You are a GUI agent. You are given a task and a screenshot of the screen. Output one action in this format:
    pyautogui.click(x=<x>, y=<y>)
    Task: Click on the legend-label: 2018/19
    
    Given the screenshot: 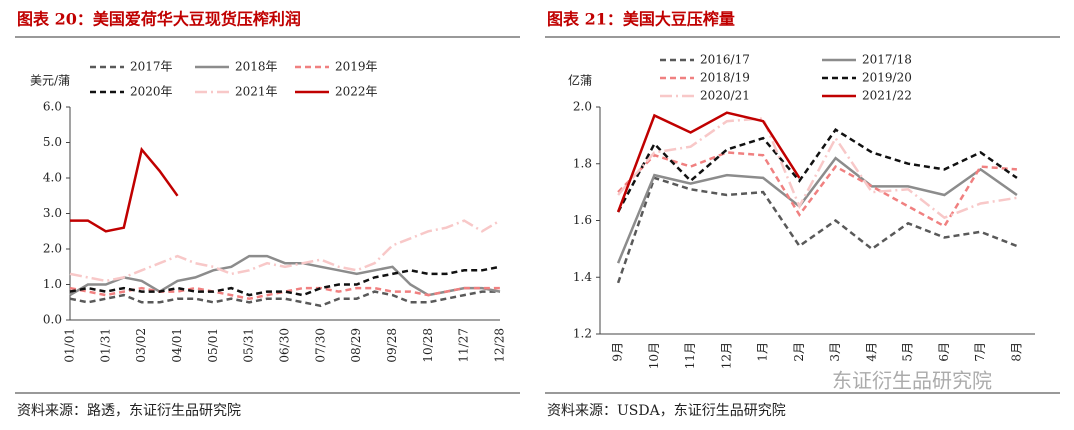 What is the action you would take?
    pyautogui.click(x=725, y=78)
    